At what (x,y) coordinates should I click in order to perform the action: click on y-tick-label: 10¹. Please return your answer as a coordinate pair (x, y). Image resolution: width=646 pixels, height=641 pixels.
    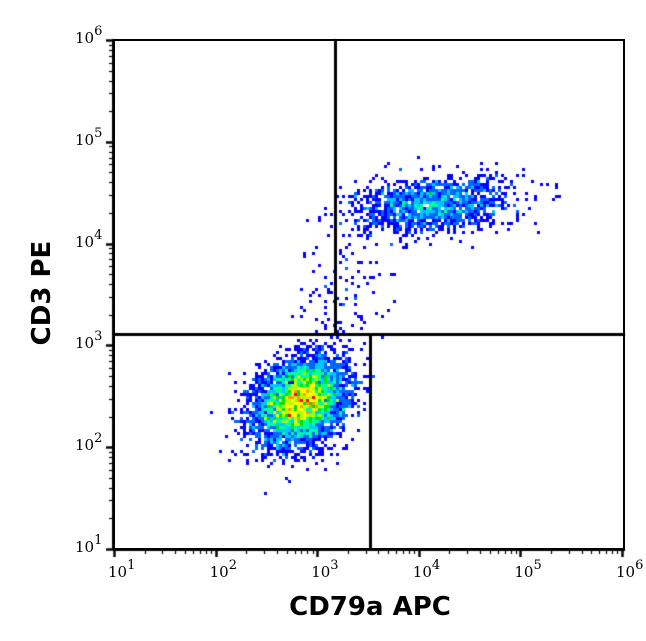
    Looking at the image, I should click on (89, 544).